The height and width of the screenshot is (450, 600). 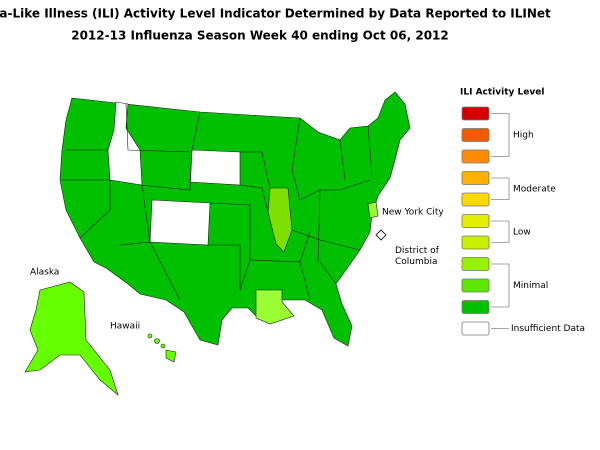 I want to click on dc-marker, so click(x=381, y=235).